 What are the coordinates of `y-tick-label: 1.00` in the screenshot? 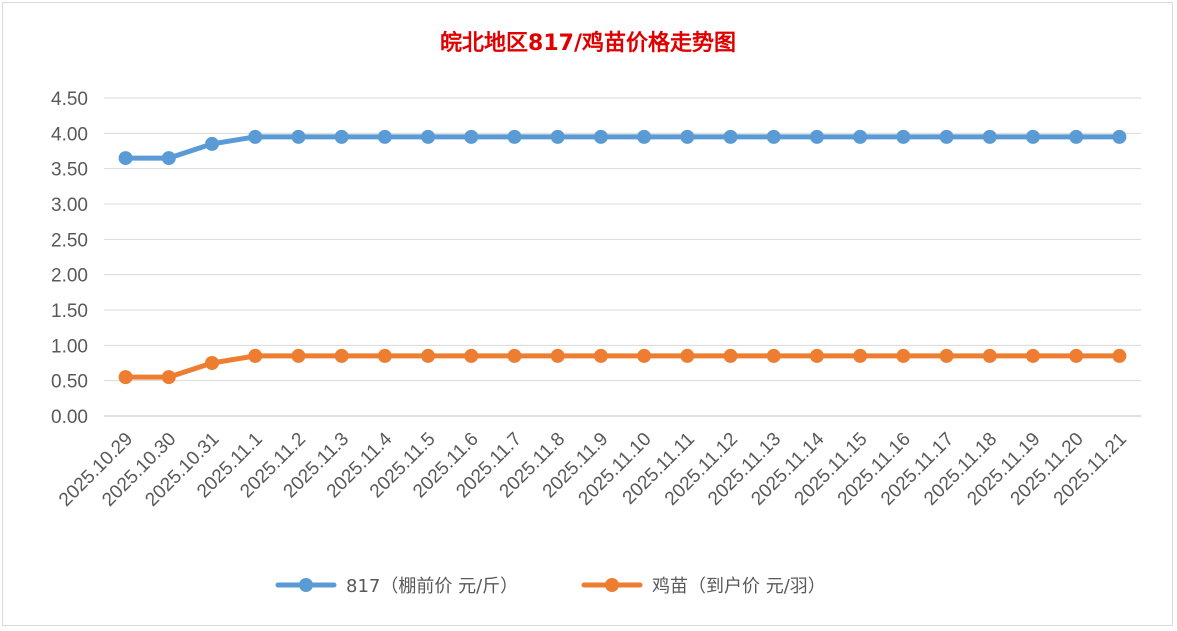 It's located at (69, 346).